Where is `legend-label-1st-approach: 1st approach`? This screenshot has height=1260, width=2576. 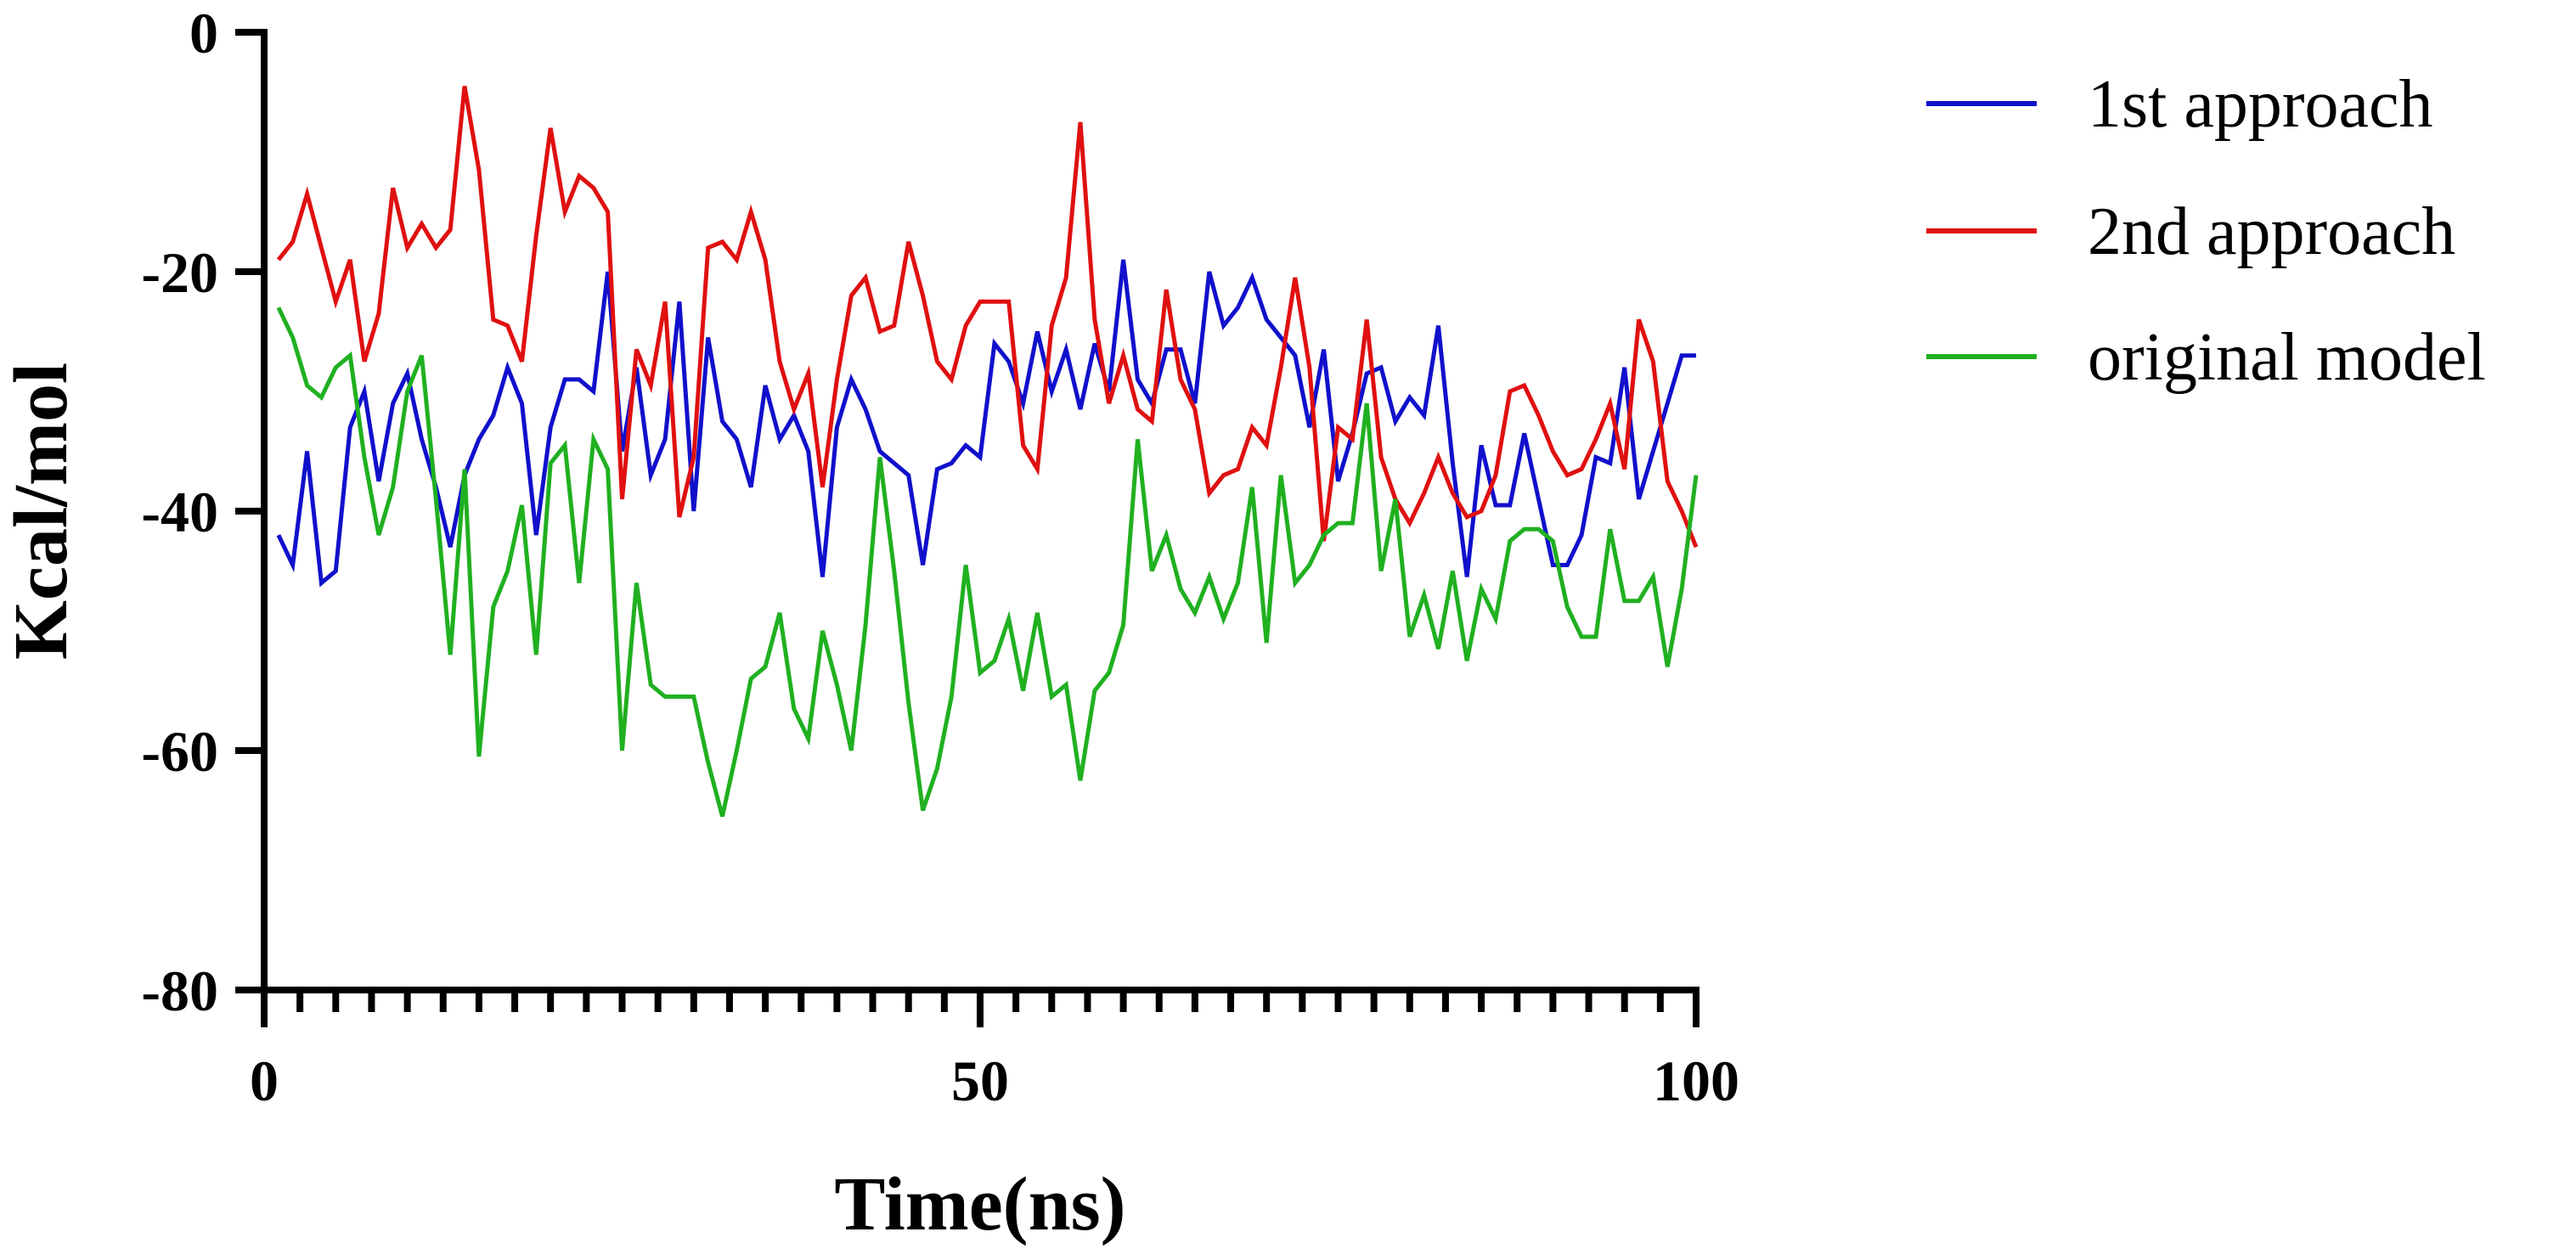
legend-label-1st-approach: 1st approach is located at coordinates (2260, 105).